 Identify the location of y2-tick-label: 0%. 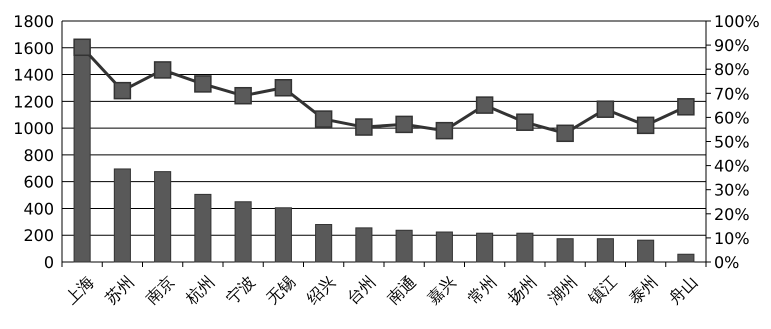
(727, 262).